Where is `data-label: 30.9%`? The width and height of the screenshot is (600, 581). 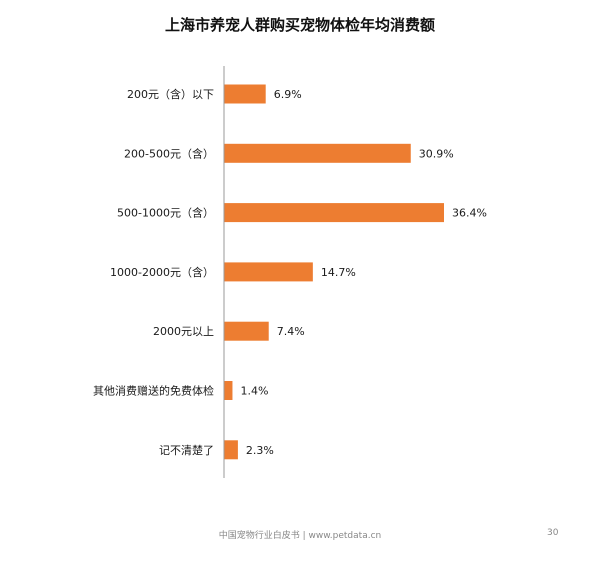
data-label: 30.9% is located at coordinates (436, 153).